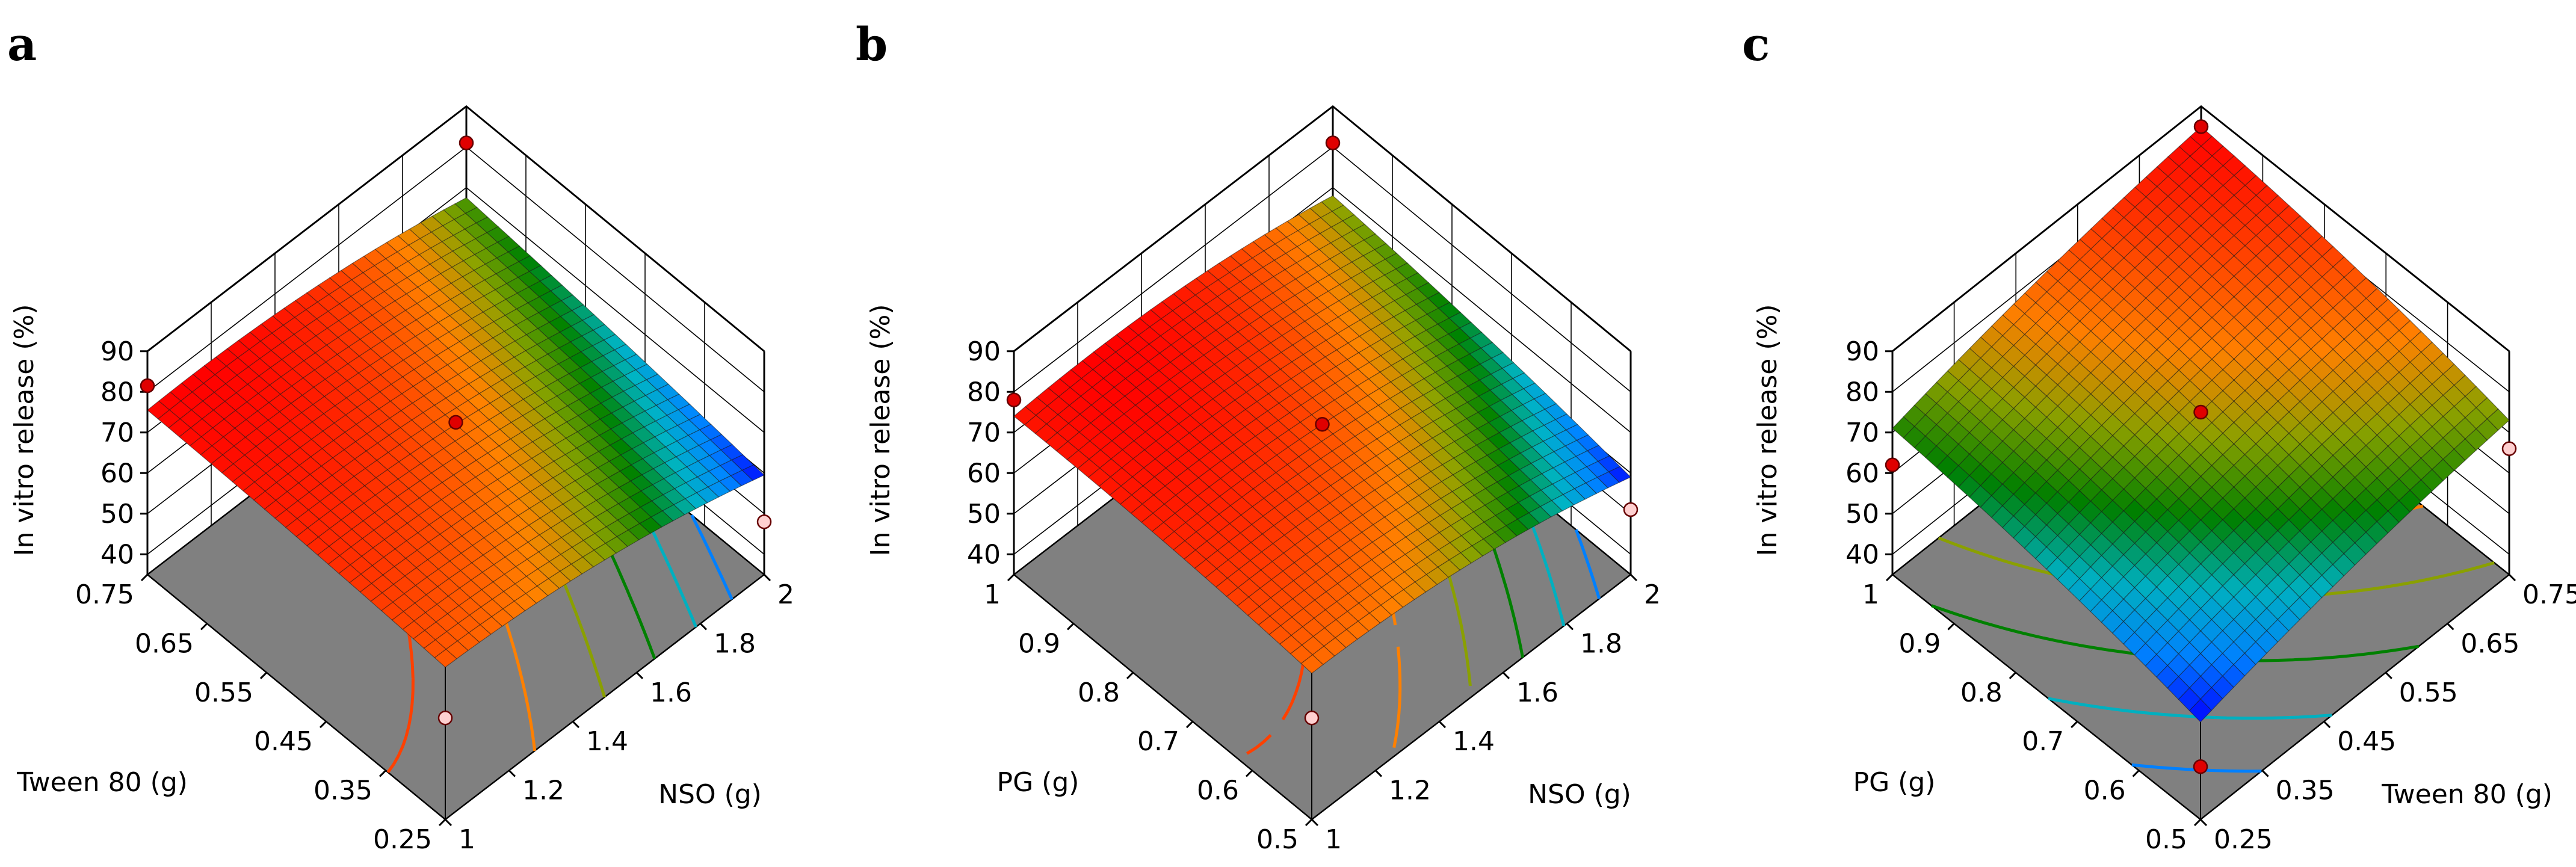 The height and width of the screenshot is (867, 2576). I want to click on panel-letter: b, so click(872, 44).